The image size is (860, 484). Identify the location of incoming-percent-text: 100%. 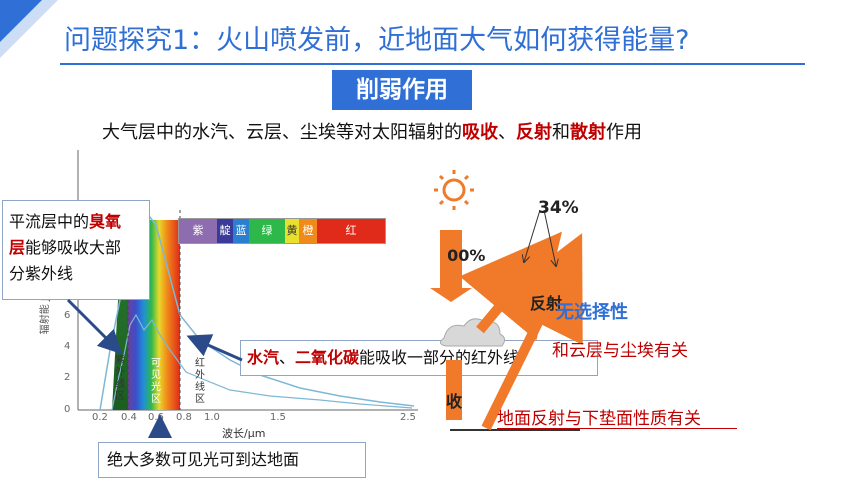
(461, 255).